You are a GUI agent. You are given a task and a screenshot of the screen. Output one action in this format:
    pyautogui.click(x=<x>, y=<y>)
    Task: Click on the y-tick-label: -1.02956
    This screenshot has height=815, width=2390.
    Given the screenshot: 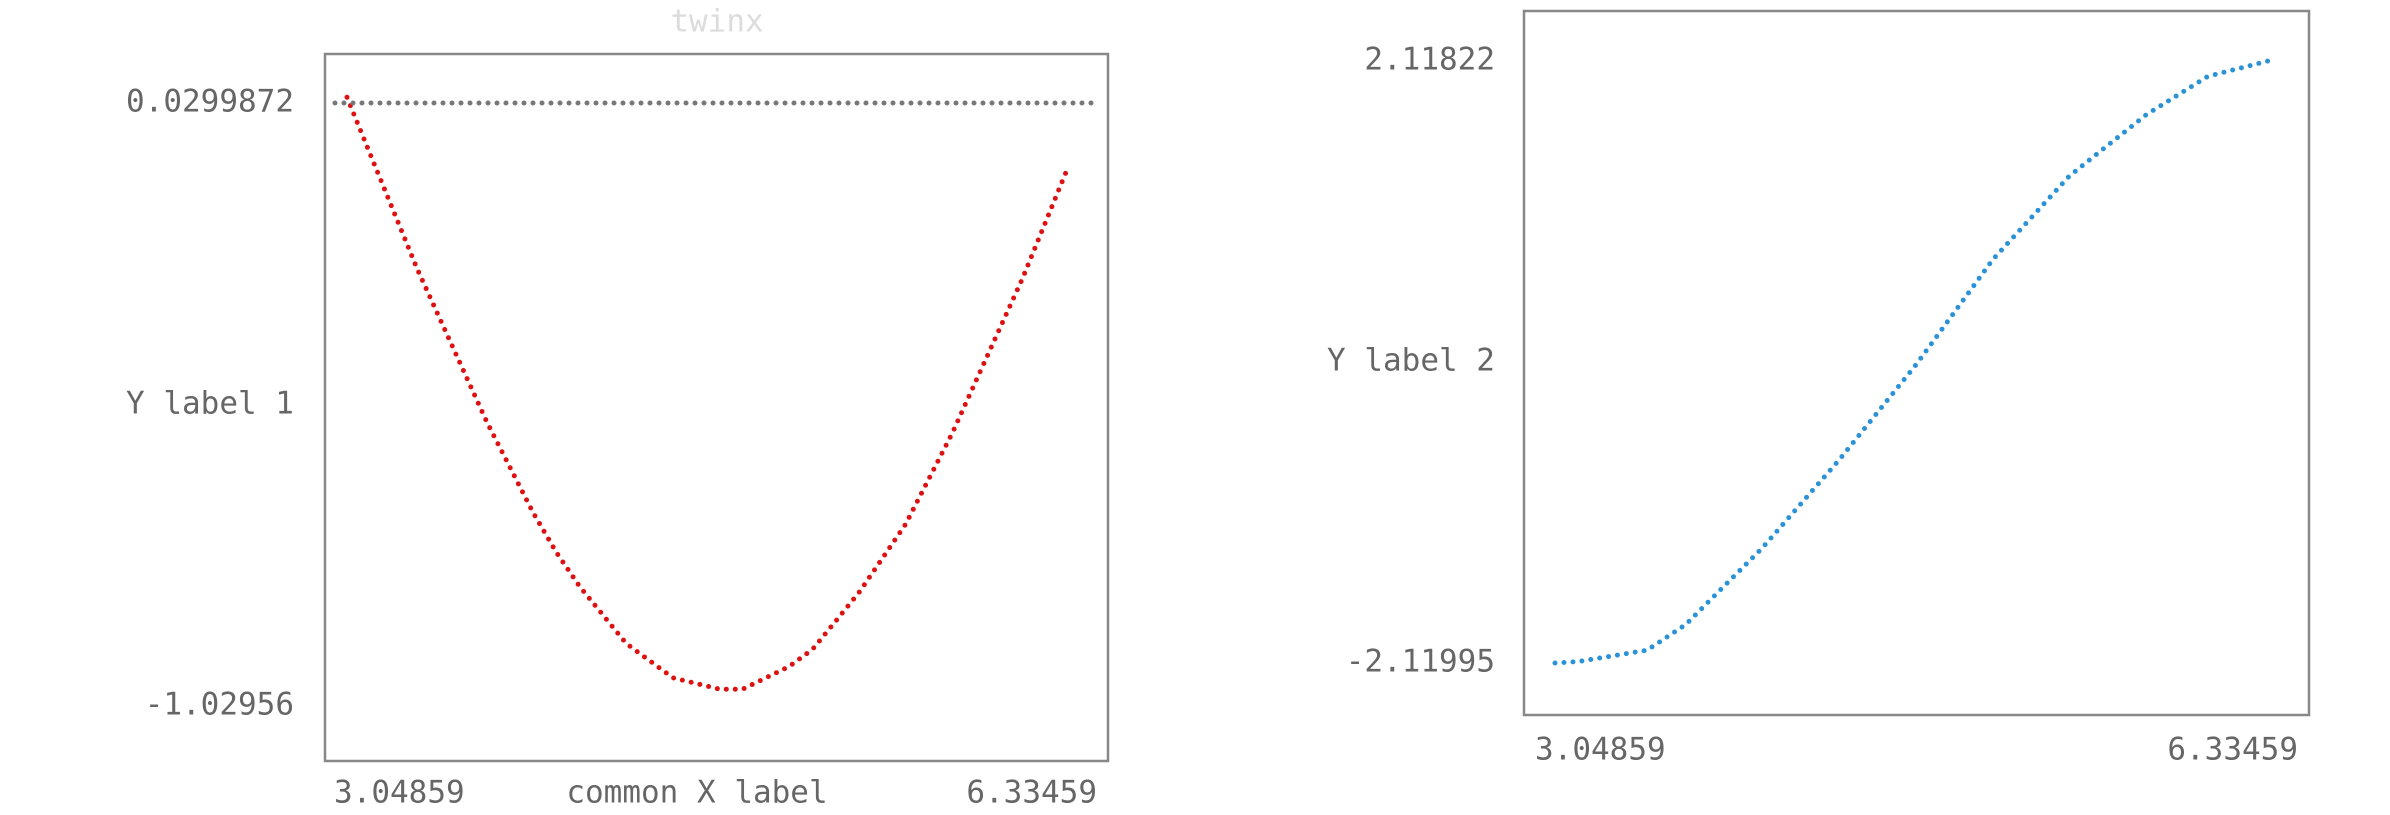 What is the action you would take?
    pyautogui.click(x=219, y=705)
    